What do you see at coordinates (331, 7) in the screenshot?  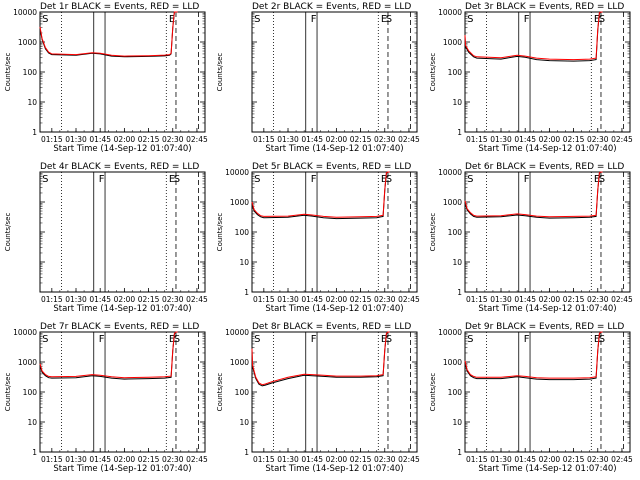 I see `panel-title: Det 2r BLACK = Events, RED = LLD` at bounding box center [331, 7].